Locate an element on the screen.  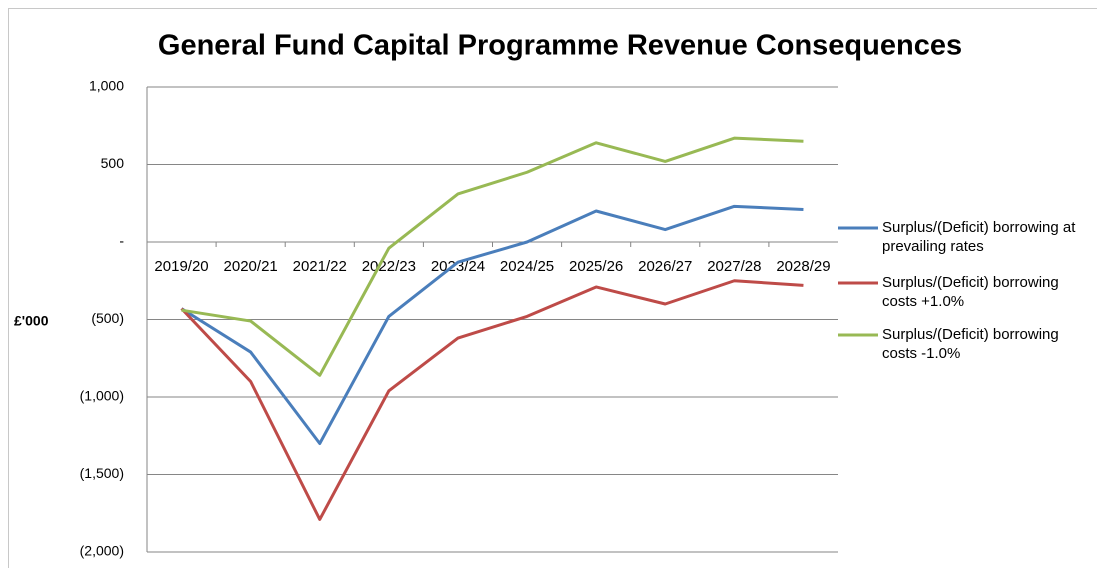
y-tick-label: 500 is located at coordinates (113, 163).